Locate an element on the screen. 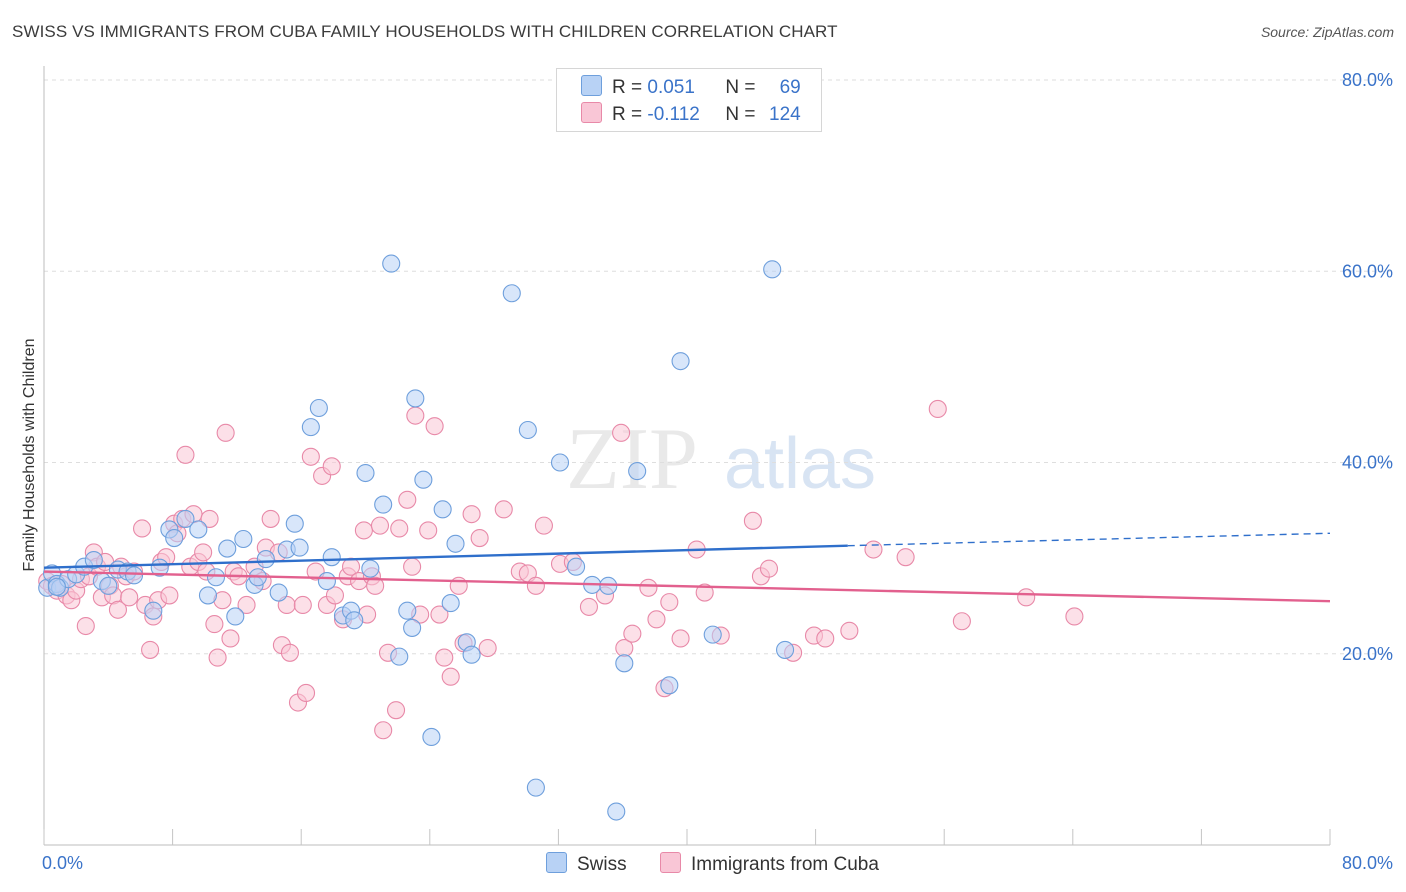  watermark-atlas: atlas is located at coordinates (800, 464).